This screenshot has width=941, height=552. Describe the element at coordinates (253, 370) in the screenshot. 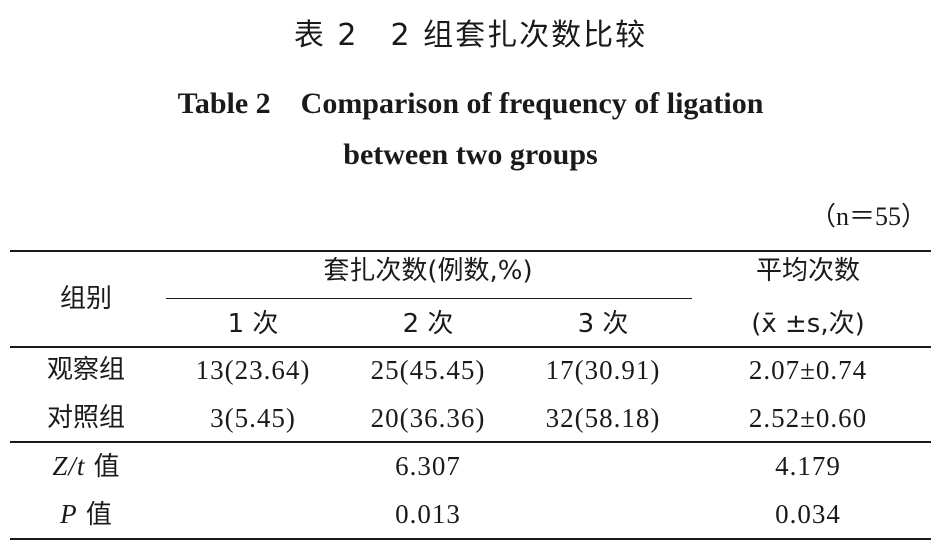

I see `row-col-1: 13(23.64)` at that location.